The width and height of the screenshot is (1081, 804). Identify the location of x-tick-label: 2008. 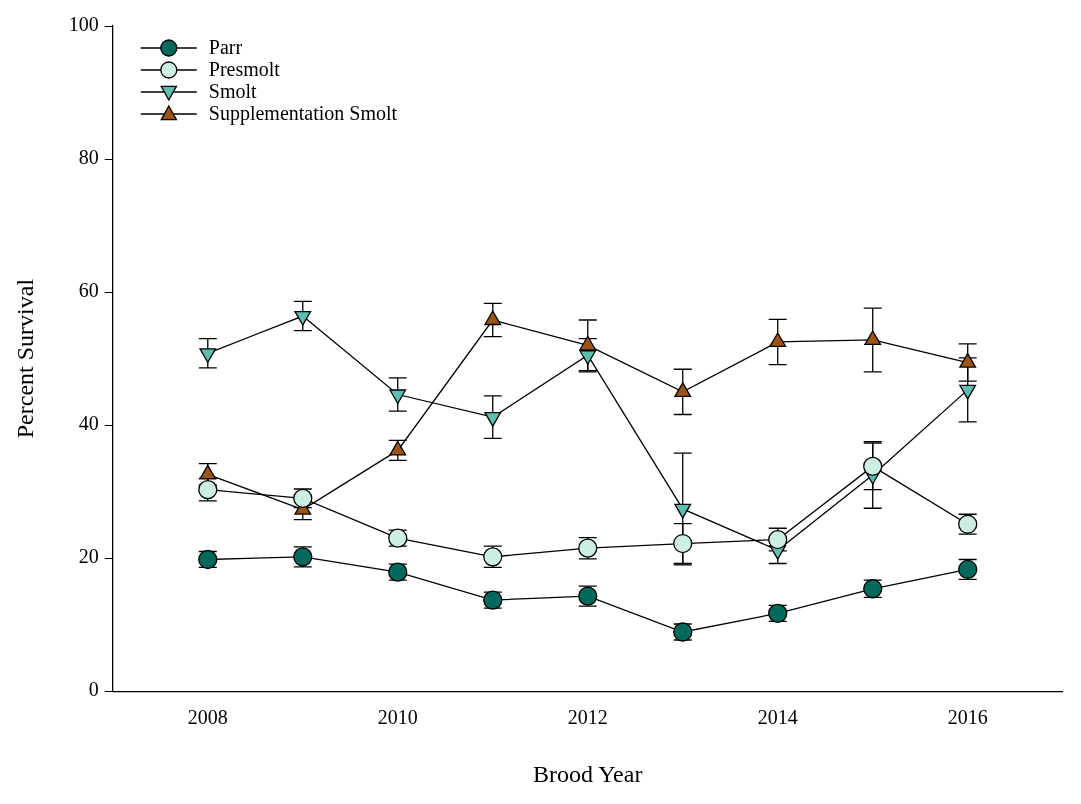
(207, 717).